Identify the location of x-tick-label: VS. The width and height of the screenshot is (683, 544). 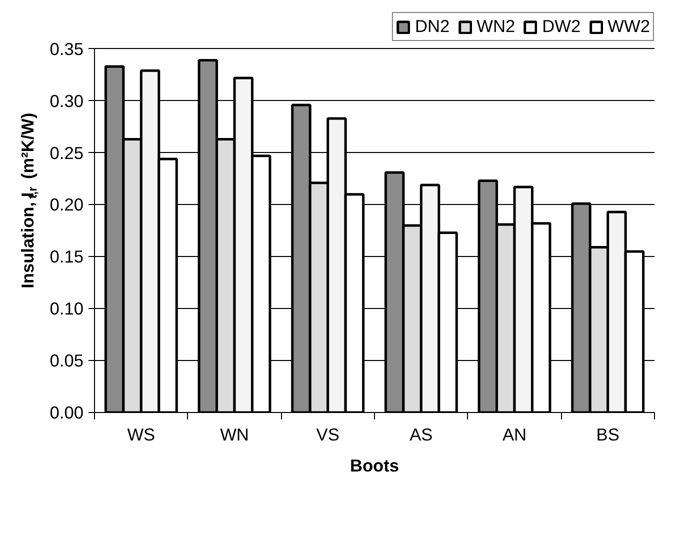
(328, 434).